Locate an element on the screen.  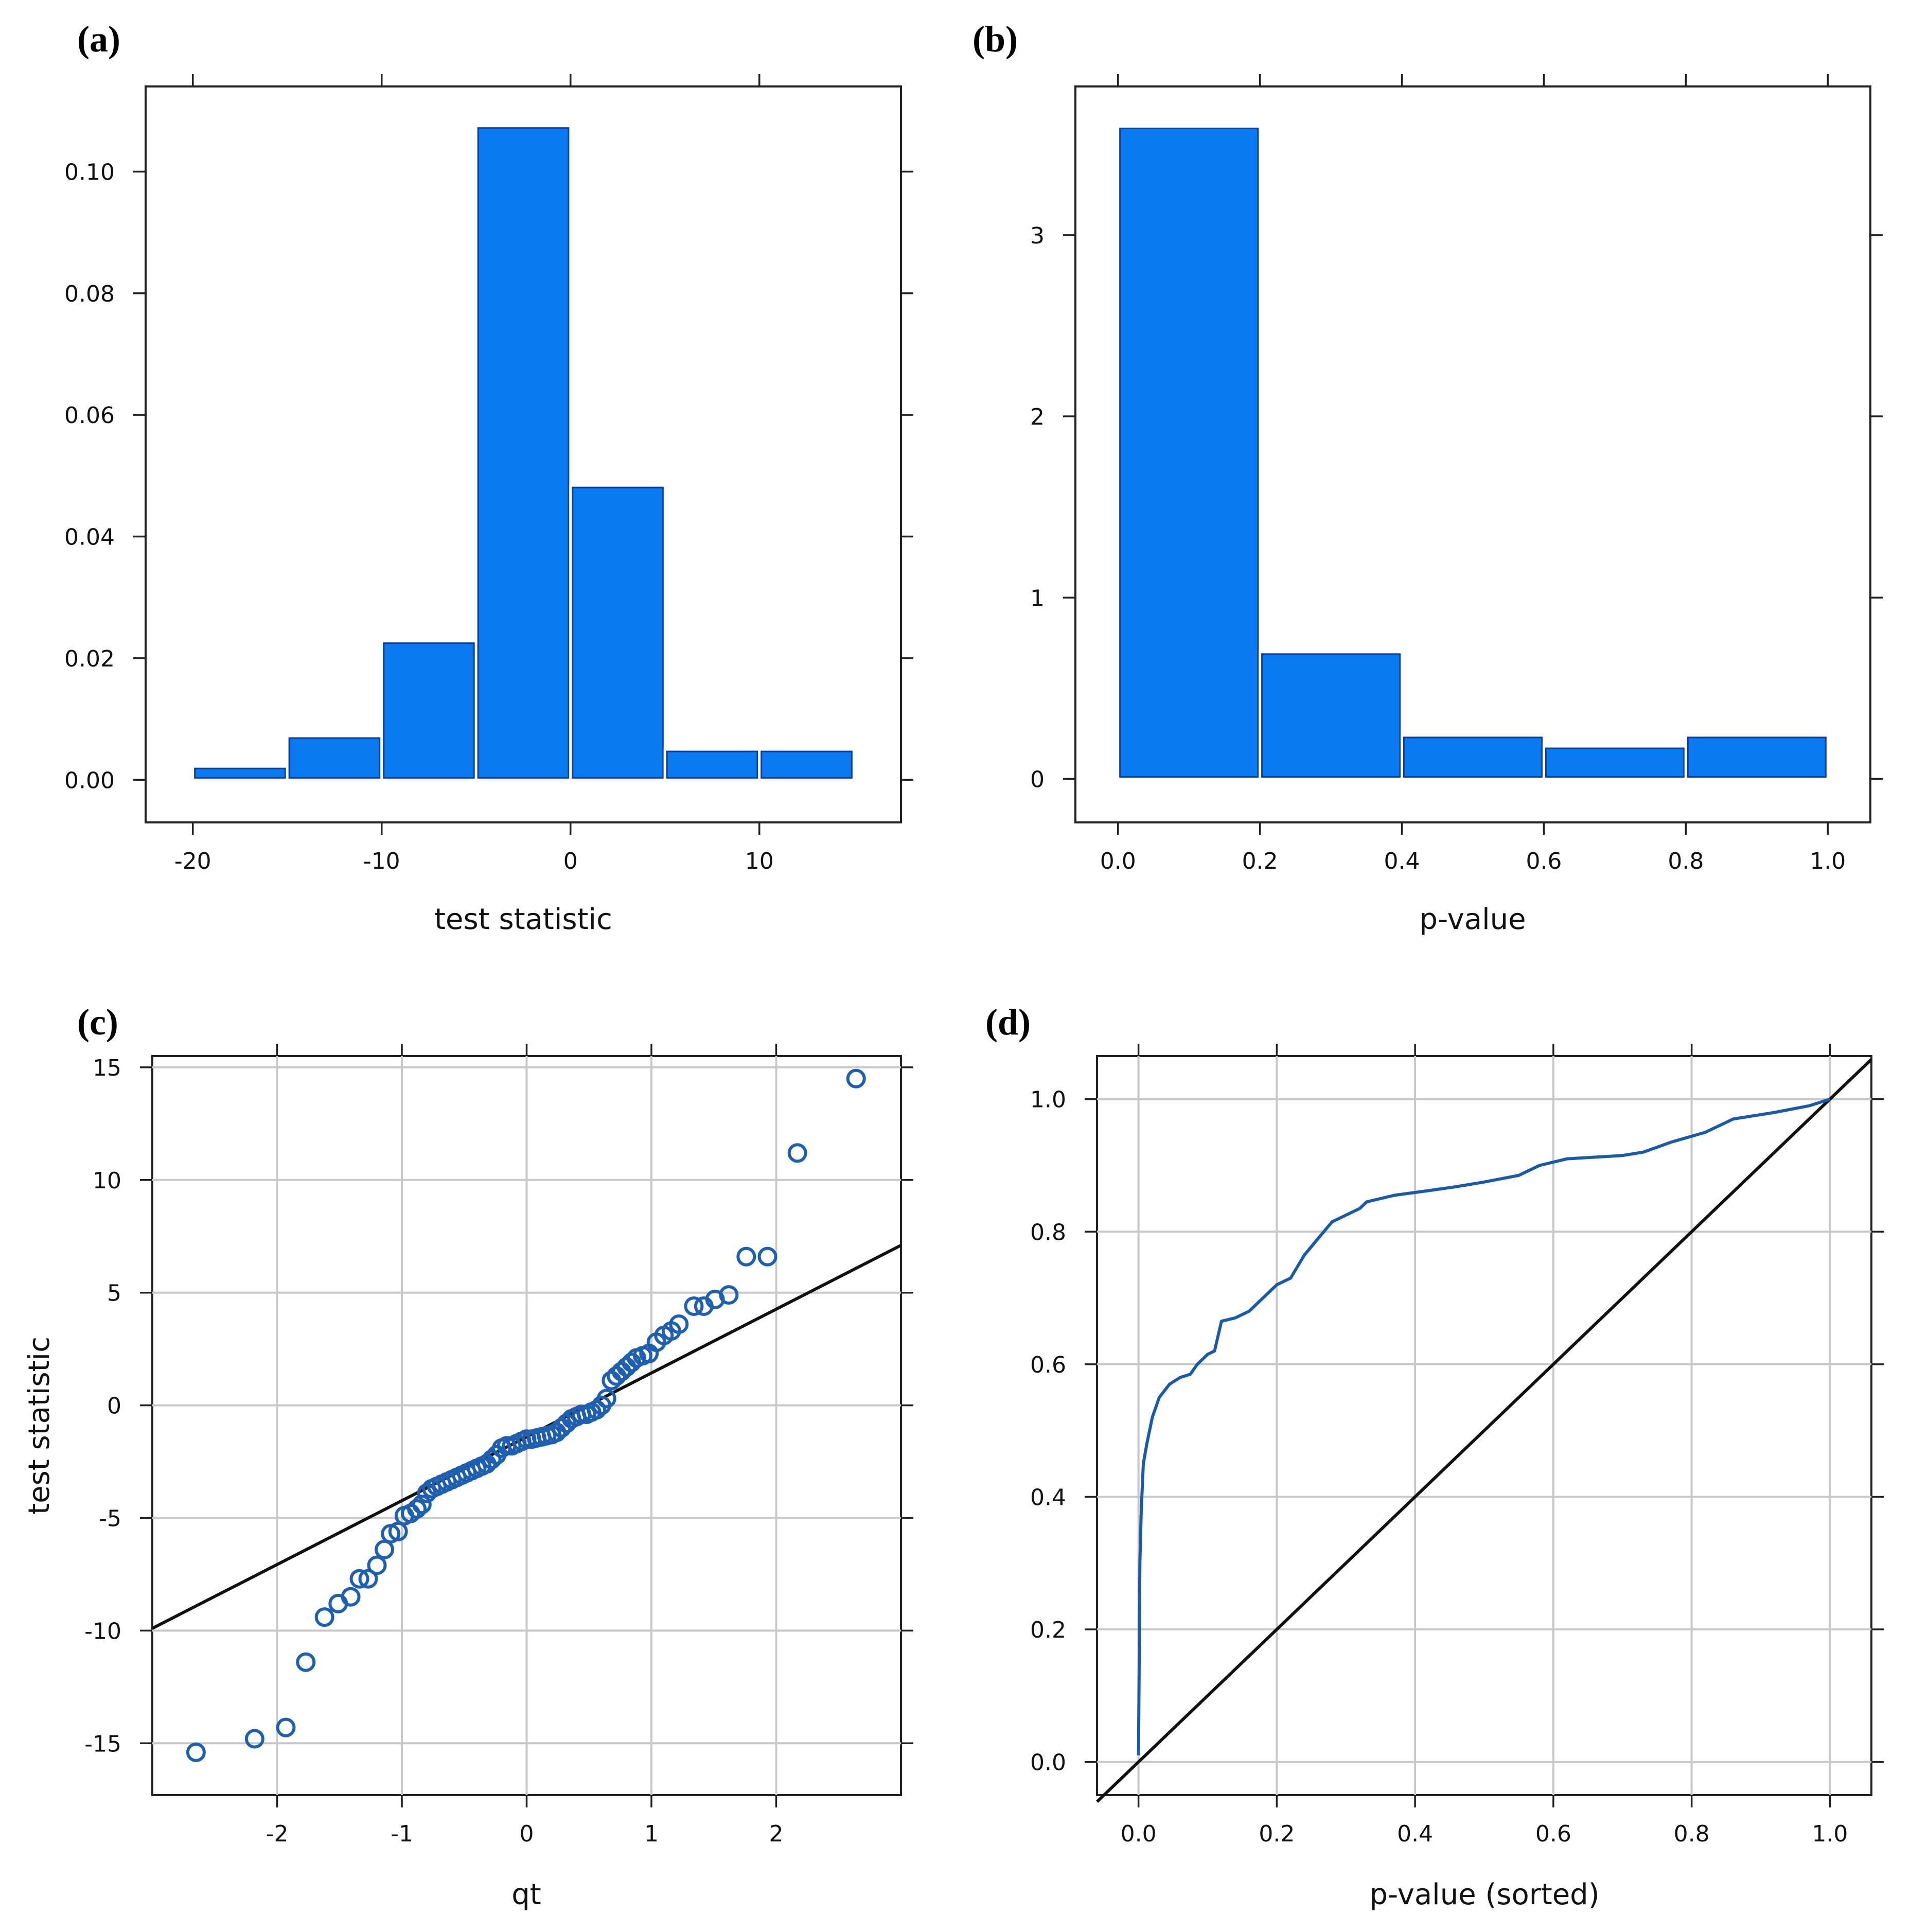
panel-d-x-tick-label: 0.8 is located at coordinates (1692, 1834).